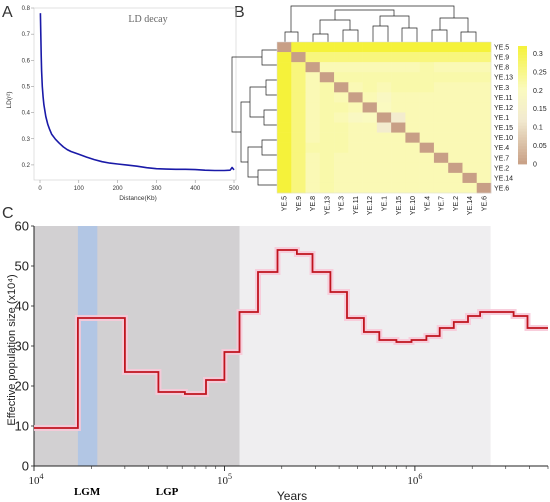 The image size is (550, 502). I want to click on heatmap-col-label: YE.6, so click(484, 203).